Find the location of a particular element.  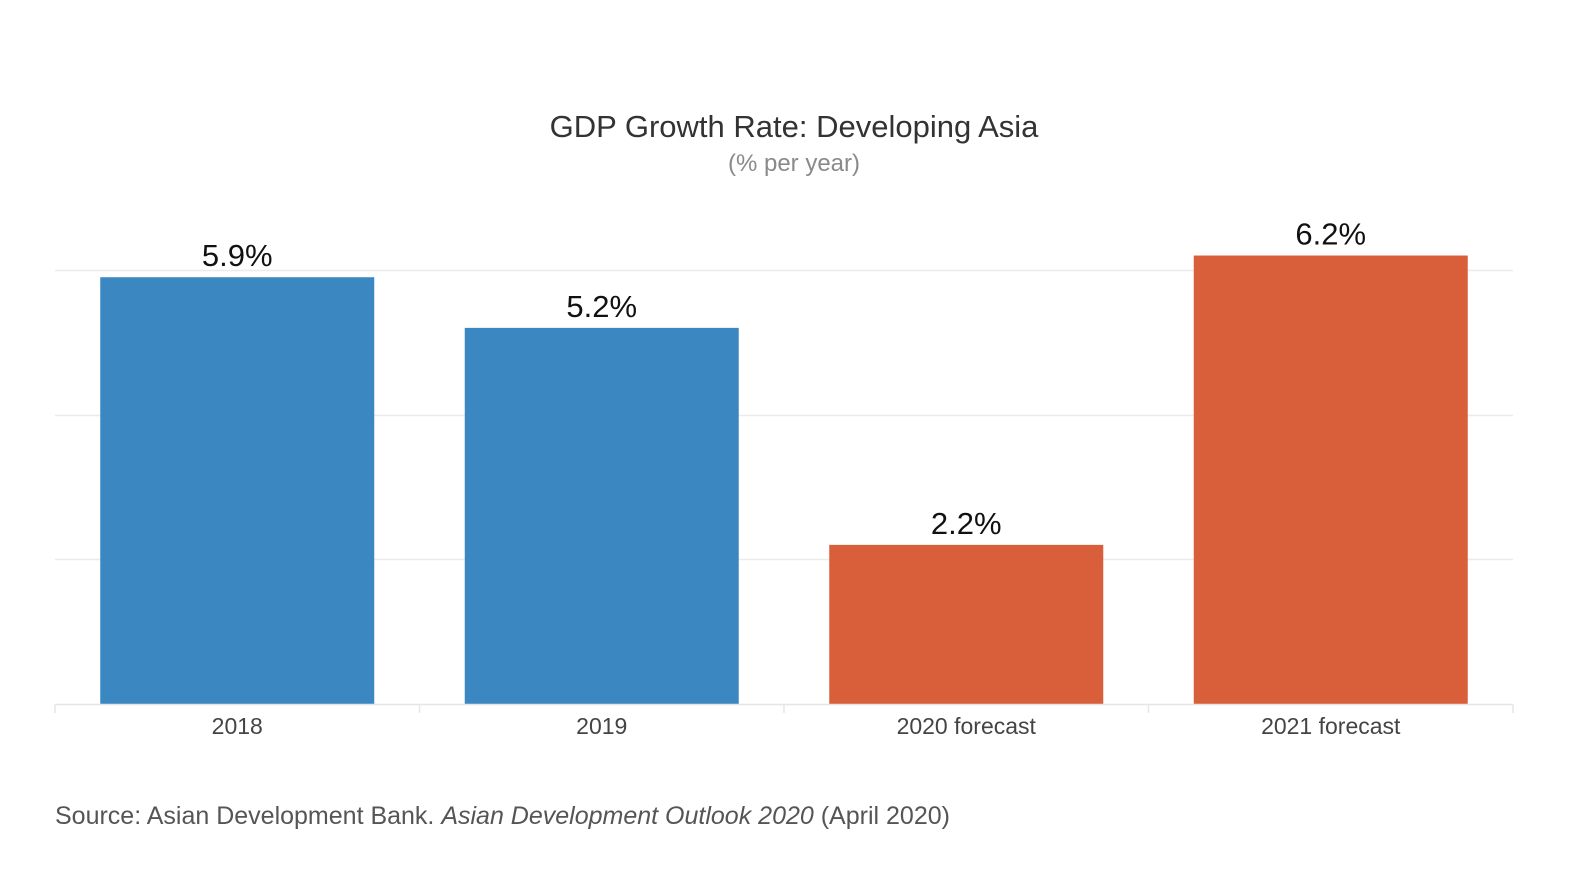

x-tick-label: 2018 is located at coordinates (237, 726).